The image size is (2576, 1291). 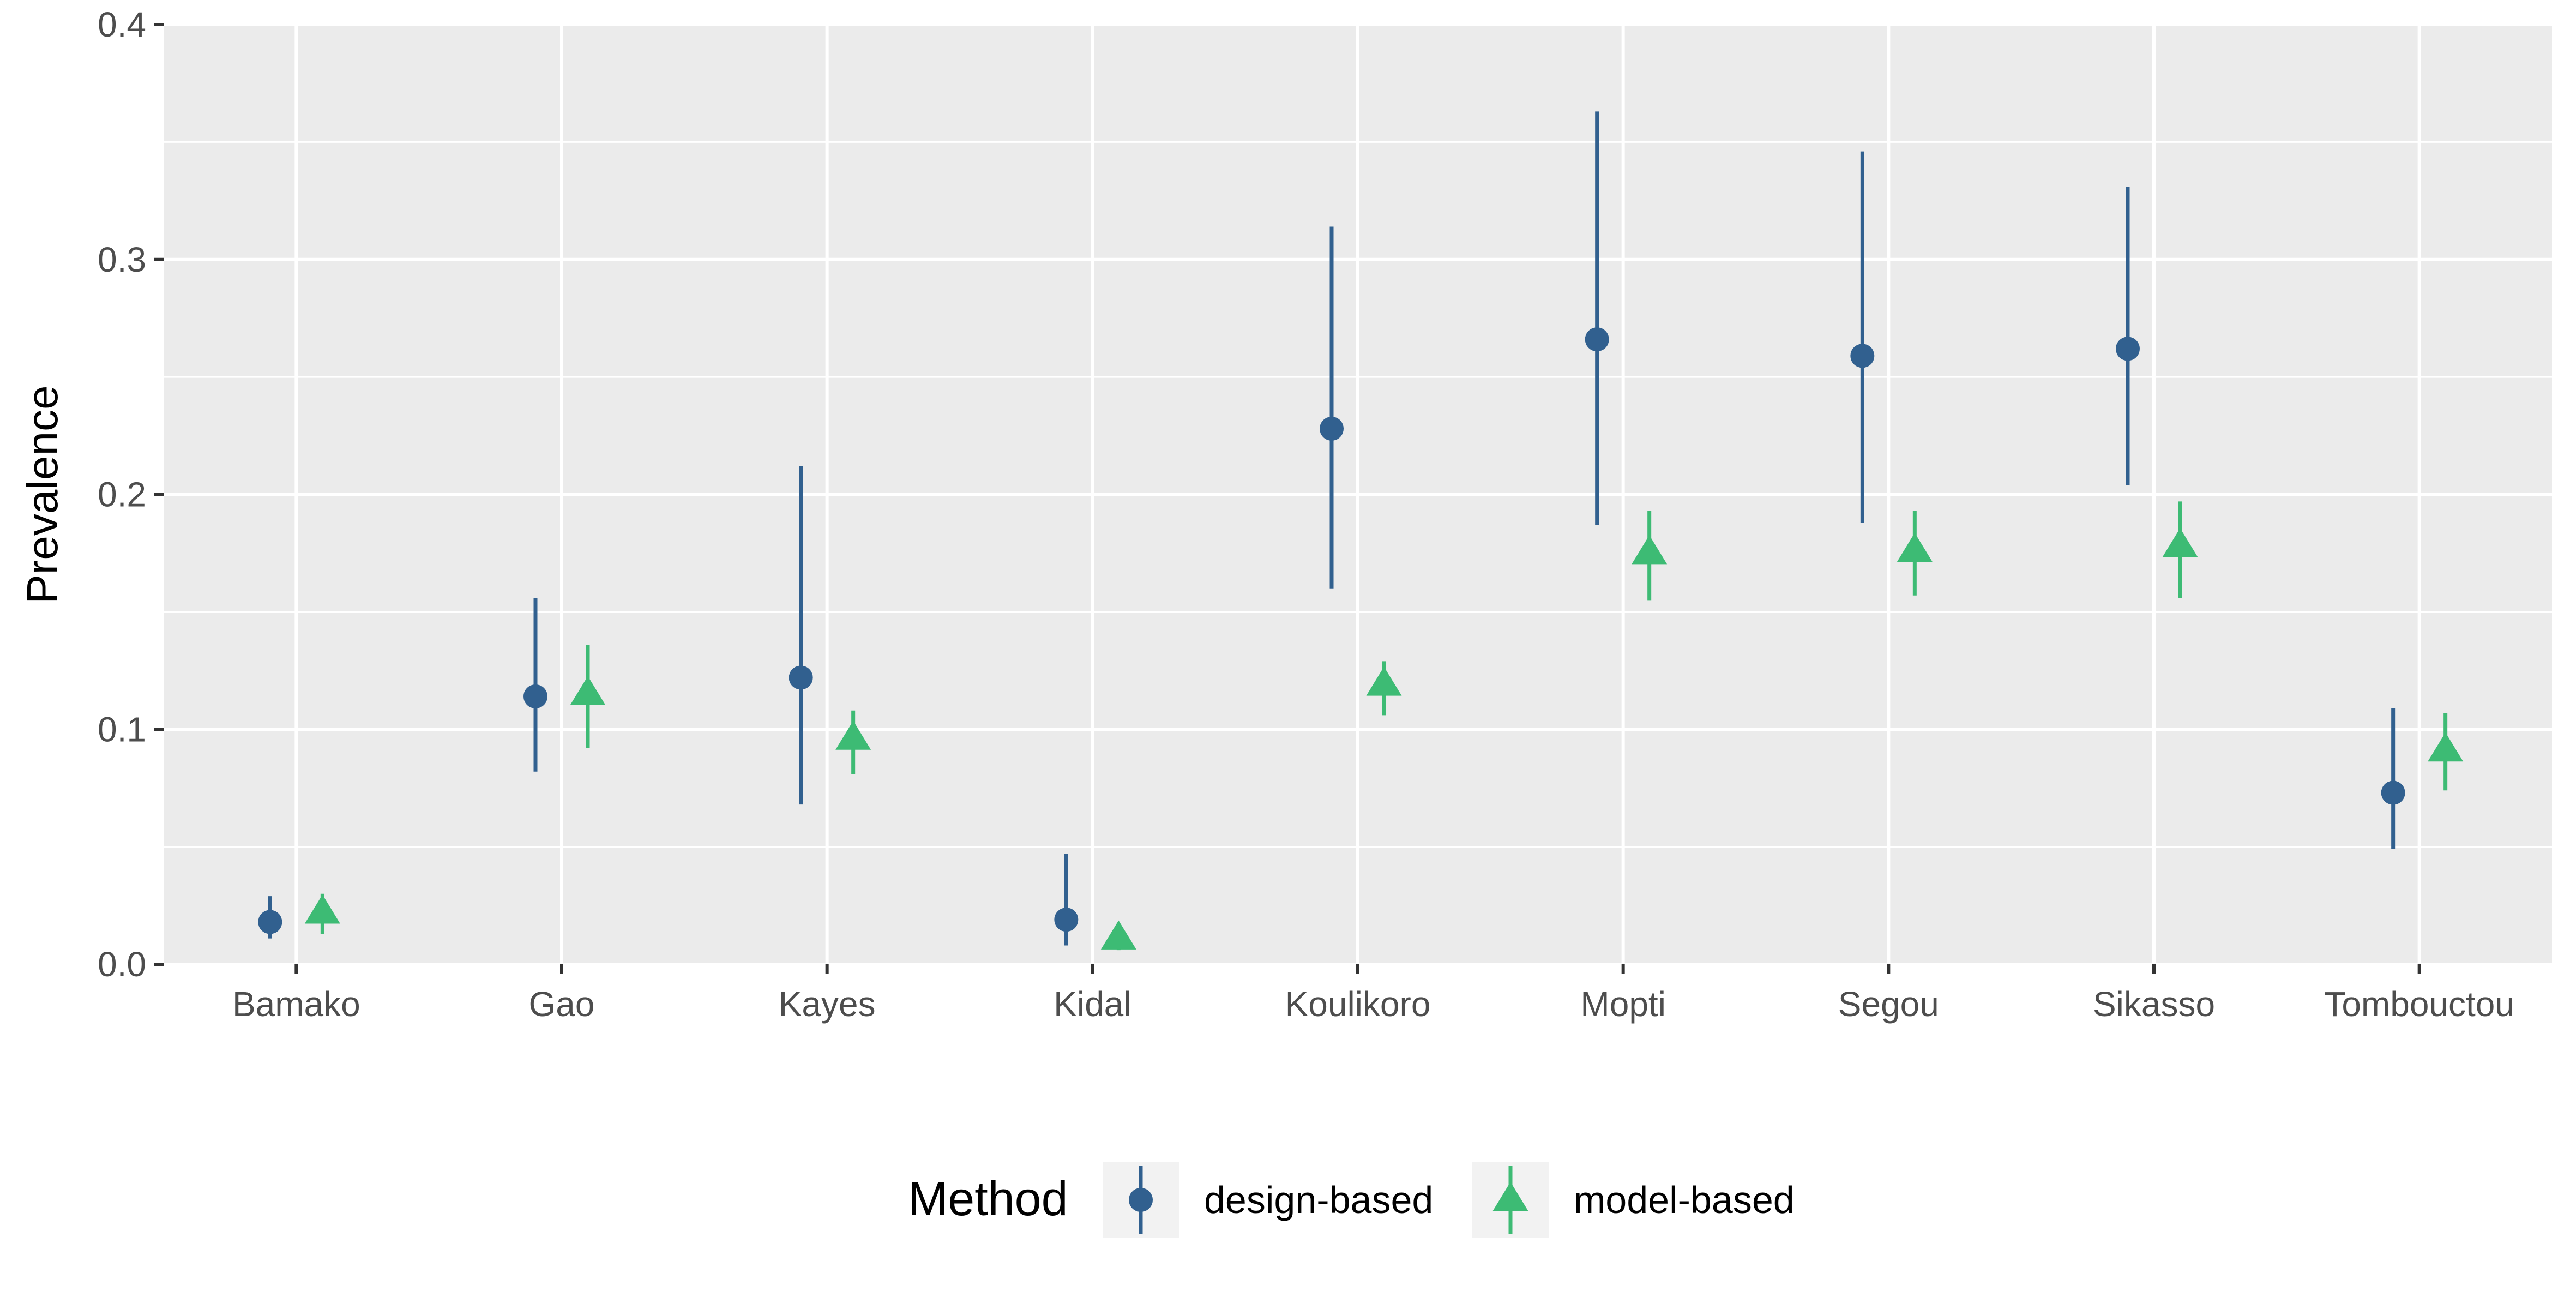 I want to click on y-tick-label: 0.4, so click(x=122, y=24).